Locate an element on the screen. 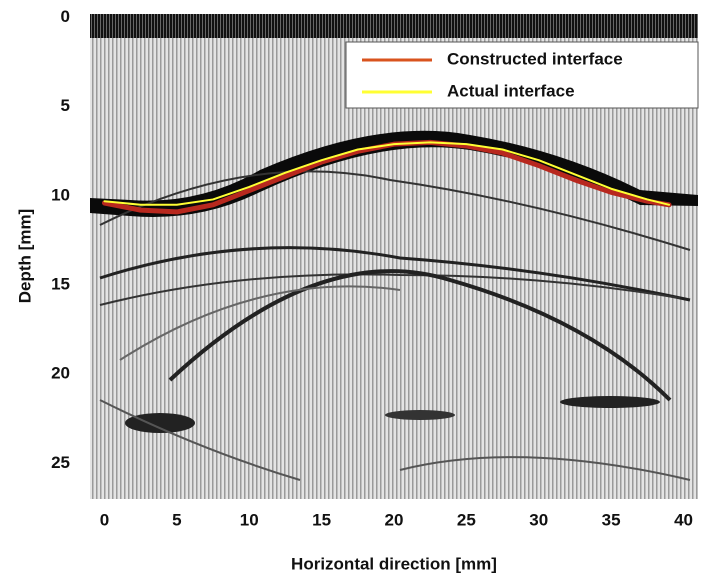 The image size is (706, 582). legend: Constructed interface Actual interface is located at coordinates (522, 75).